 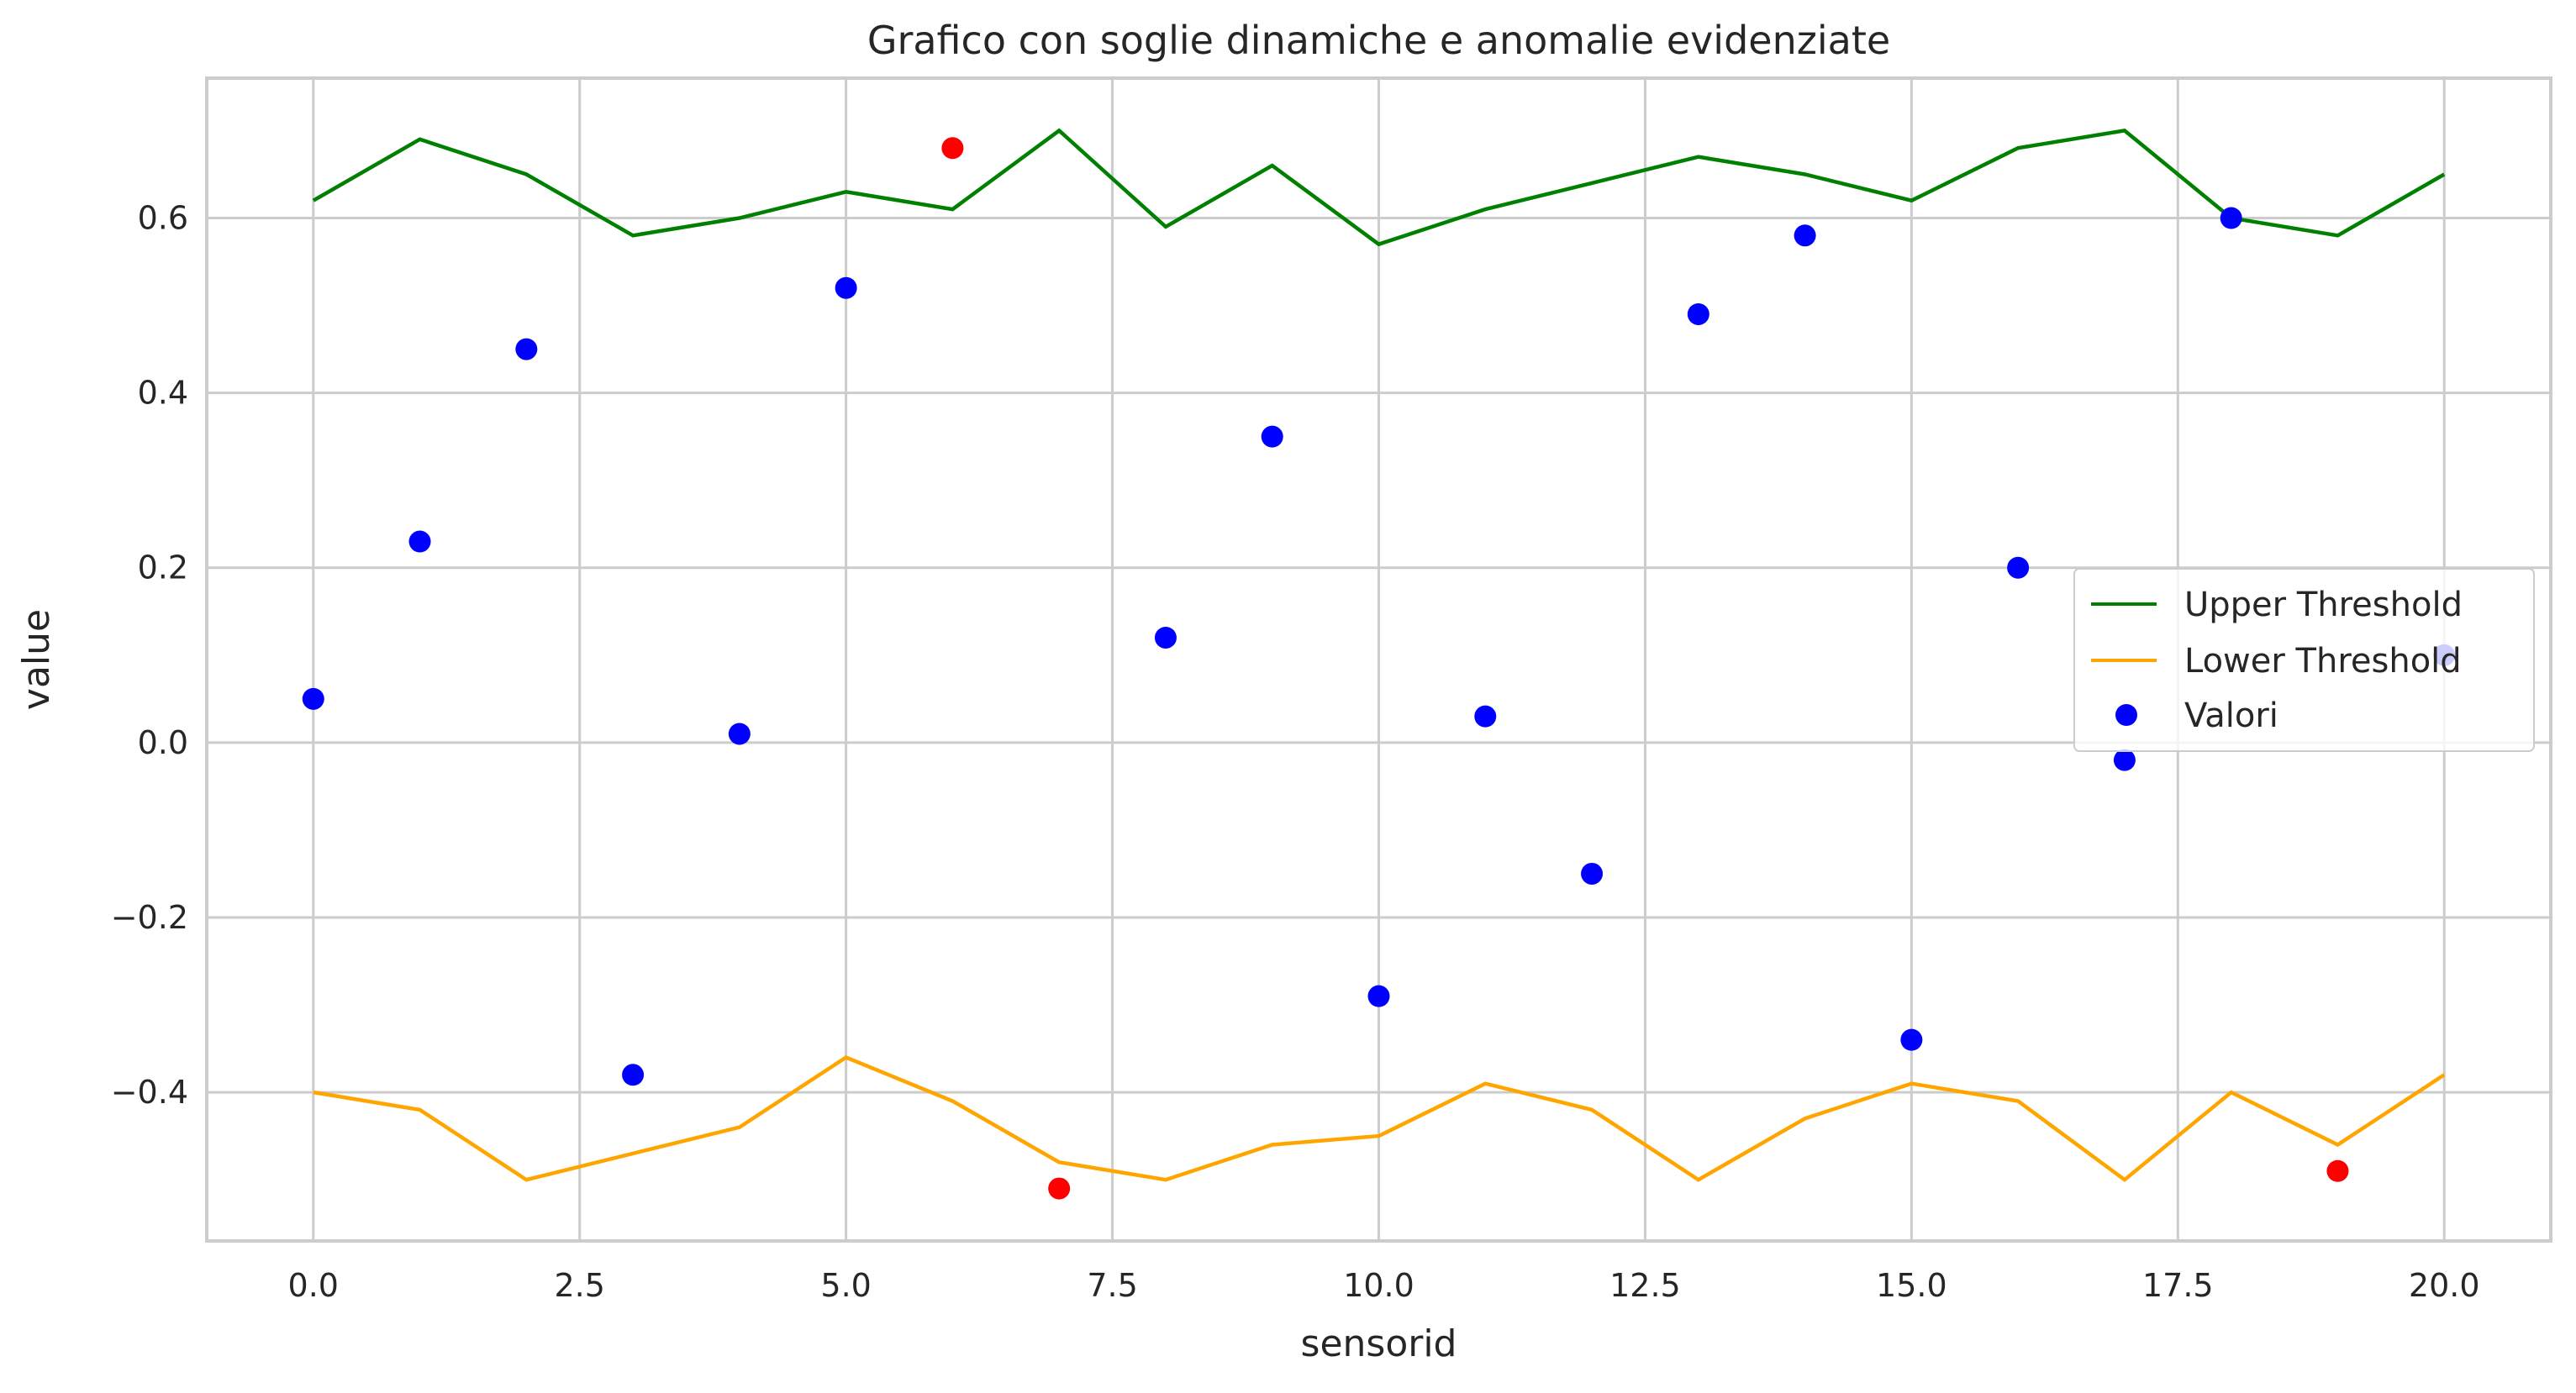 What do you see at coordinates (36, 659) in the screenshot?
I see `y-axis-label: value` at bounding box center [36, 659].